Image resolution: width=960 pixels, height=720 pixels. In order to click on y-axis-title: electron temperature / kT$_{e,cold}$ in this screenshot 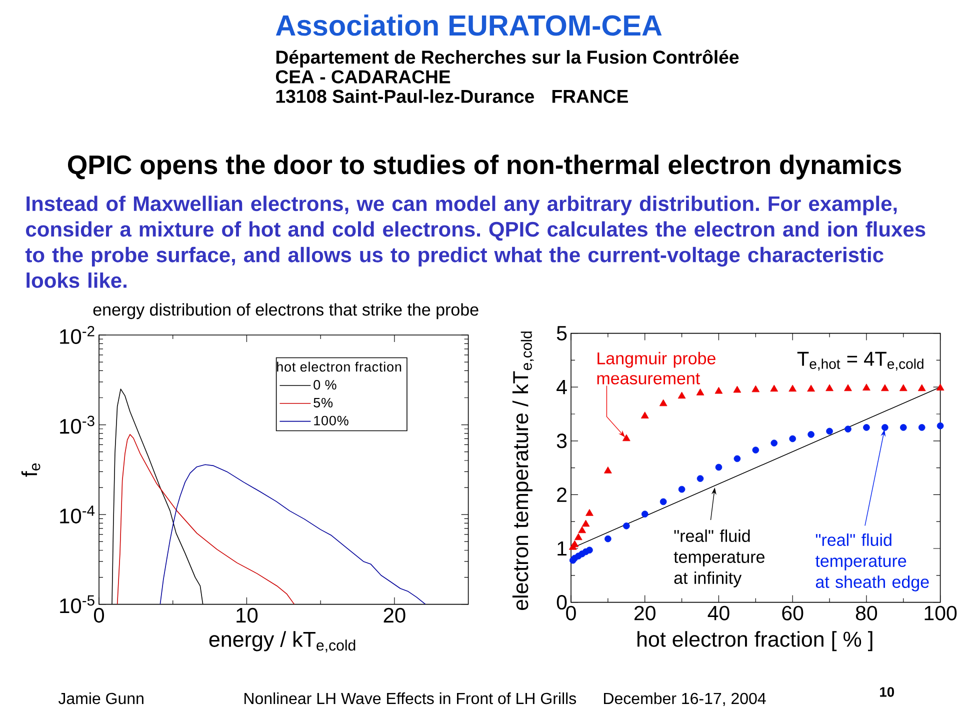, I will do `click(523, 471)`.